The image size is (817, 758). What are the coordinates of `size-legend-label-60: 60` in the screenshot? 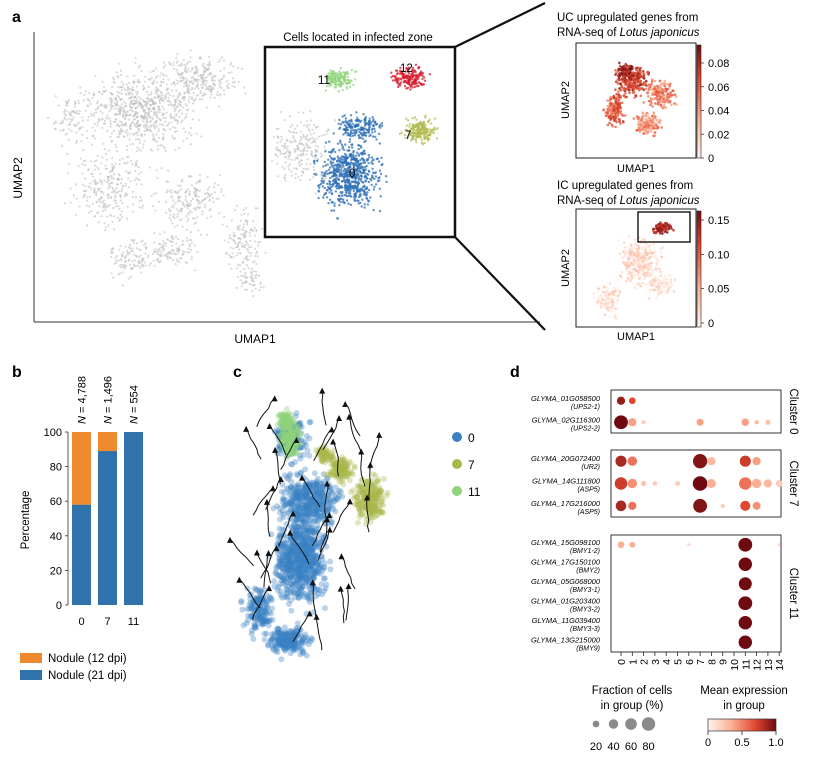 It's located at (631, 747).